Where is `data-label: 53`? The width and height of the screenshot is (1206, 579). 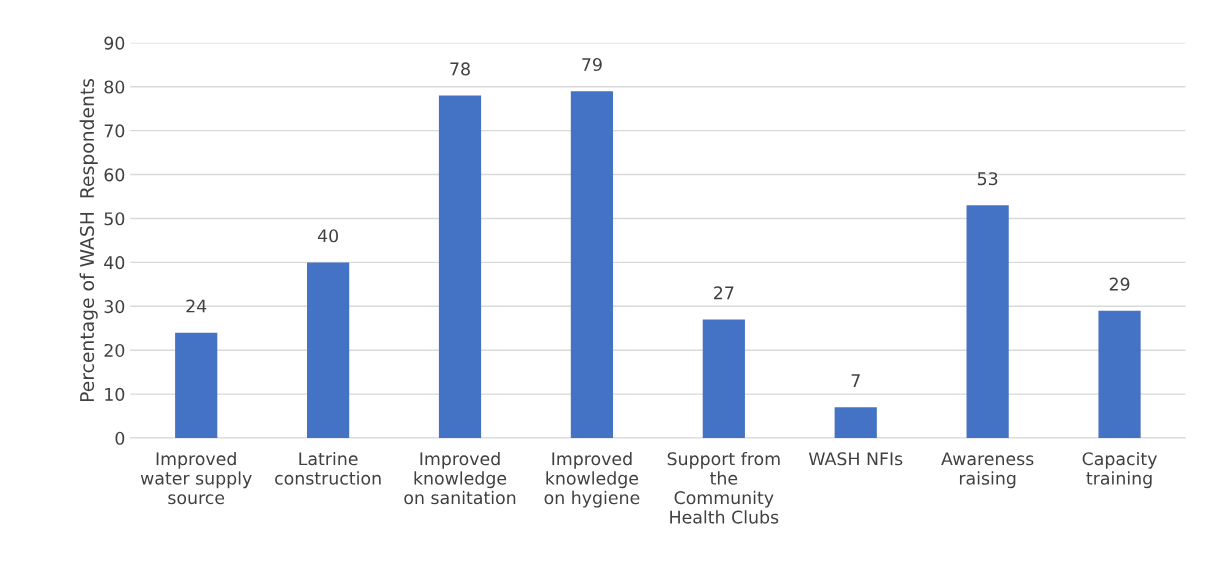
data-label: 53 is located at coordinates (987, 179).